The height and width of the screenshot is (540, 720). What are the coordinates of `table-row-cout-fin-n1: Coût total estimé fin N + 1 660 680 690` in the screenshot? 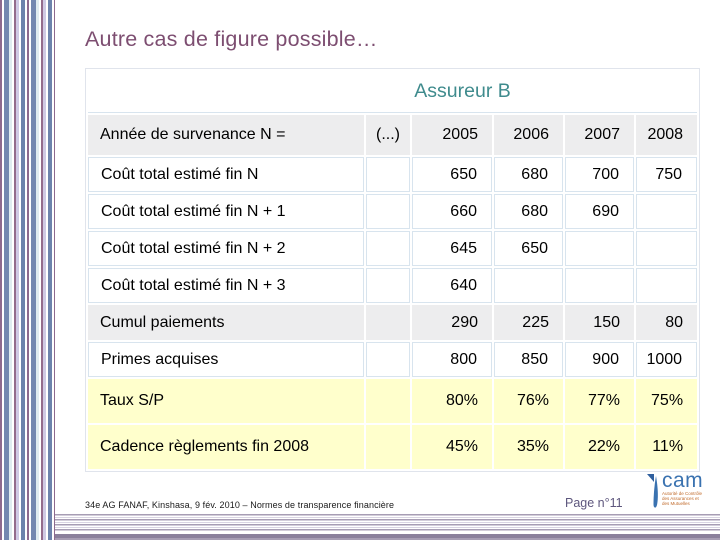 It's located at (393, 211).